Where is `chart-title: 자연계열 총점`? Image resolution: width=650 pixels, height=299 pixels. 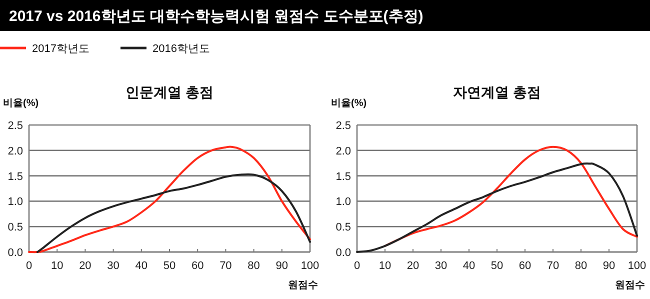
chart-title: 자연계열 총점 is located at coordinates (497, 92).